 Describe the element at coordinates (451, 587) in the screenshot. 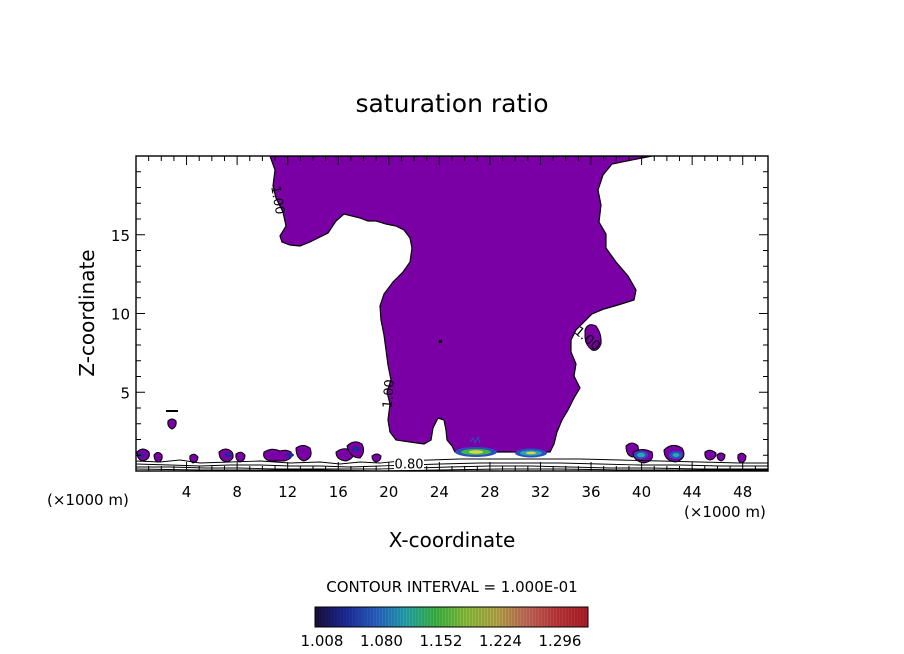

I see `contour-interval-label: CONTOUR INTERVAL = 1.000E-01` at that location.